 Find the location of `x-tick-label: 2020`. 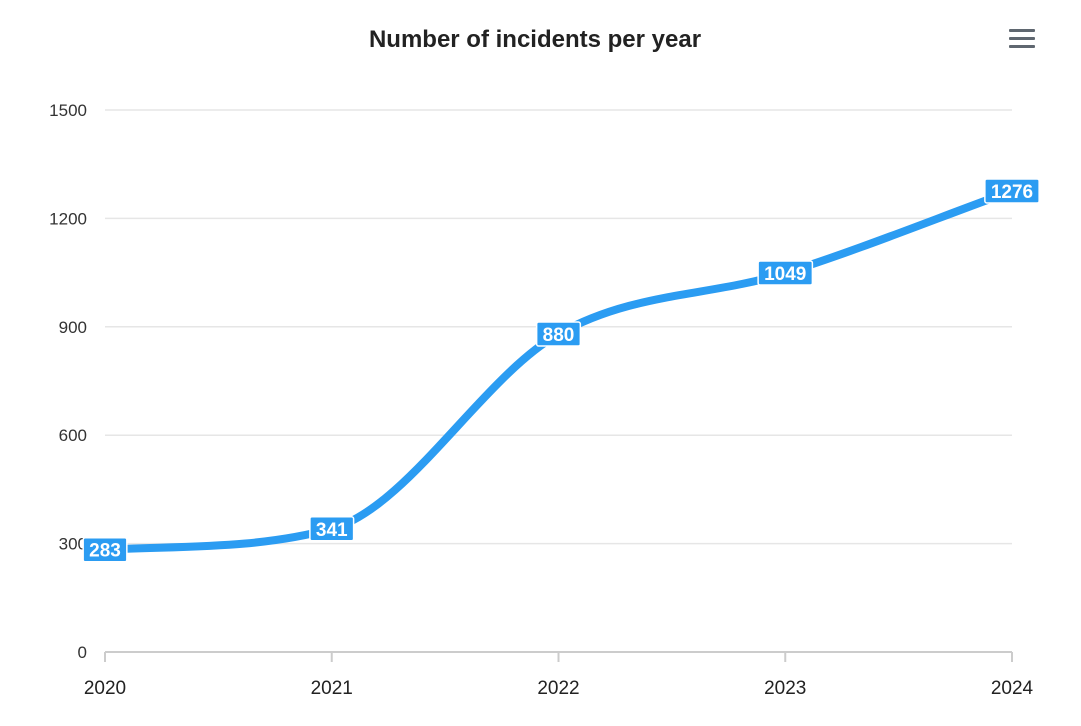

x-tick-label: 2020 is located at coordinates (105, 688).